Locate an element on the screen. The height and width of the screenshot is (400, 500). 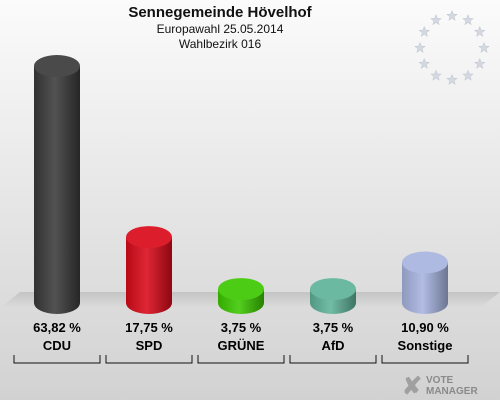
category-labels-group: CDU SPD GRÜNE AfD Sonstige is located at coordinates (248, 345).